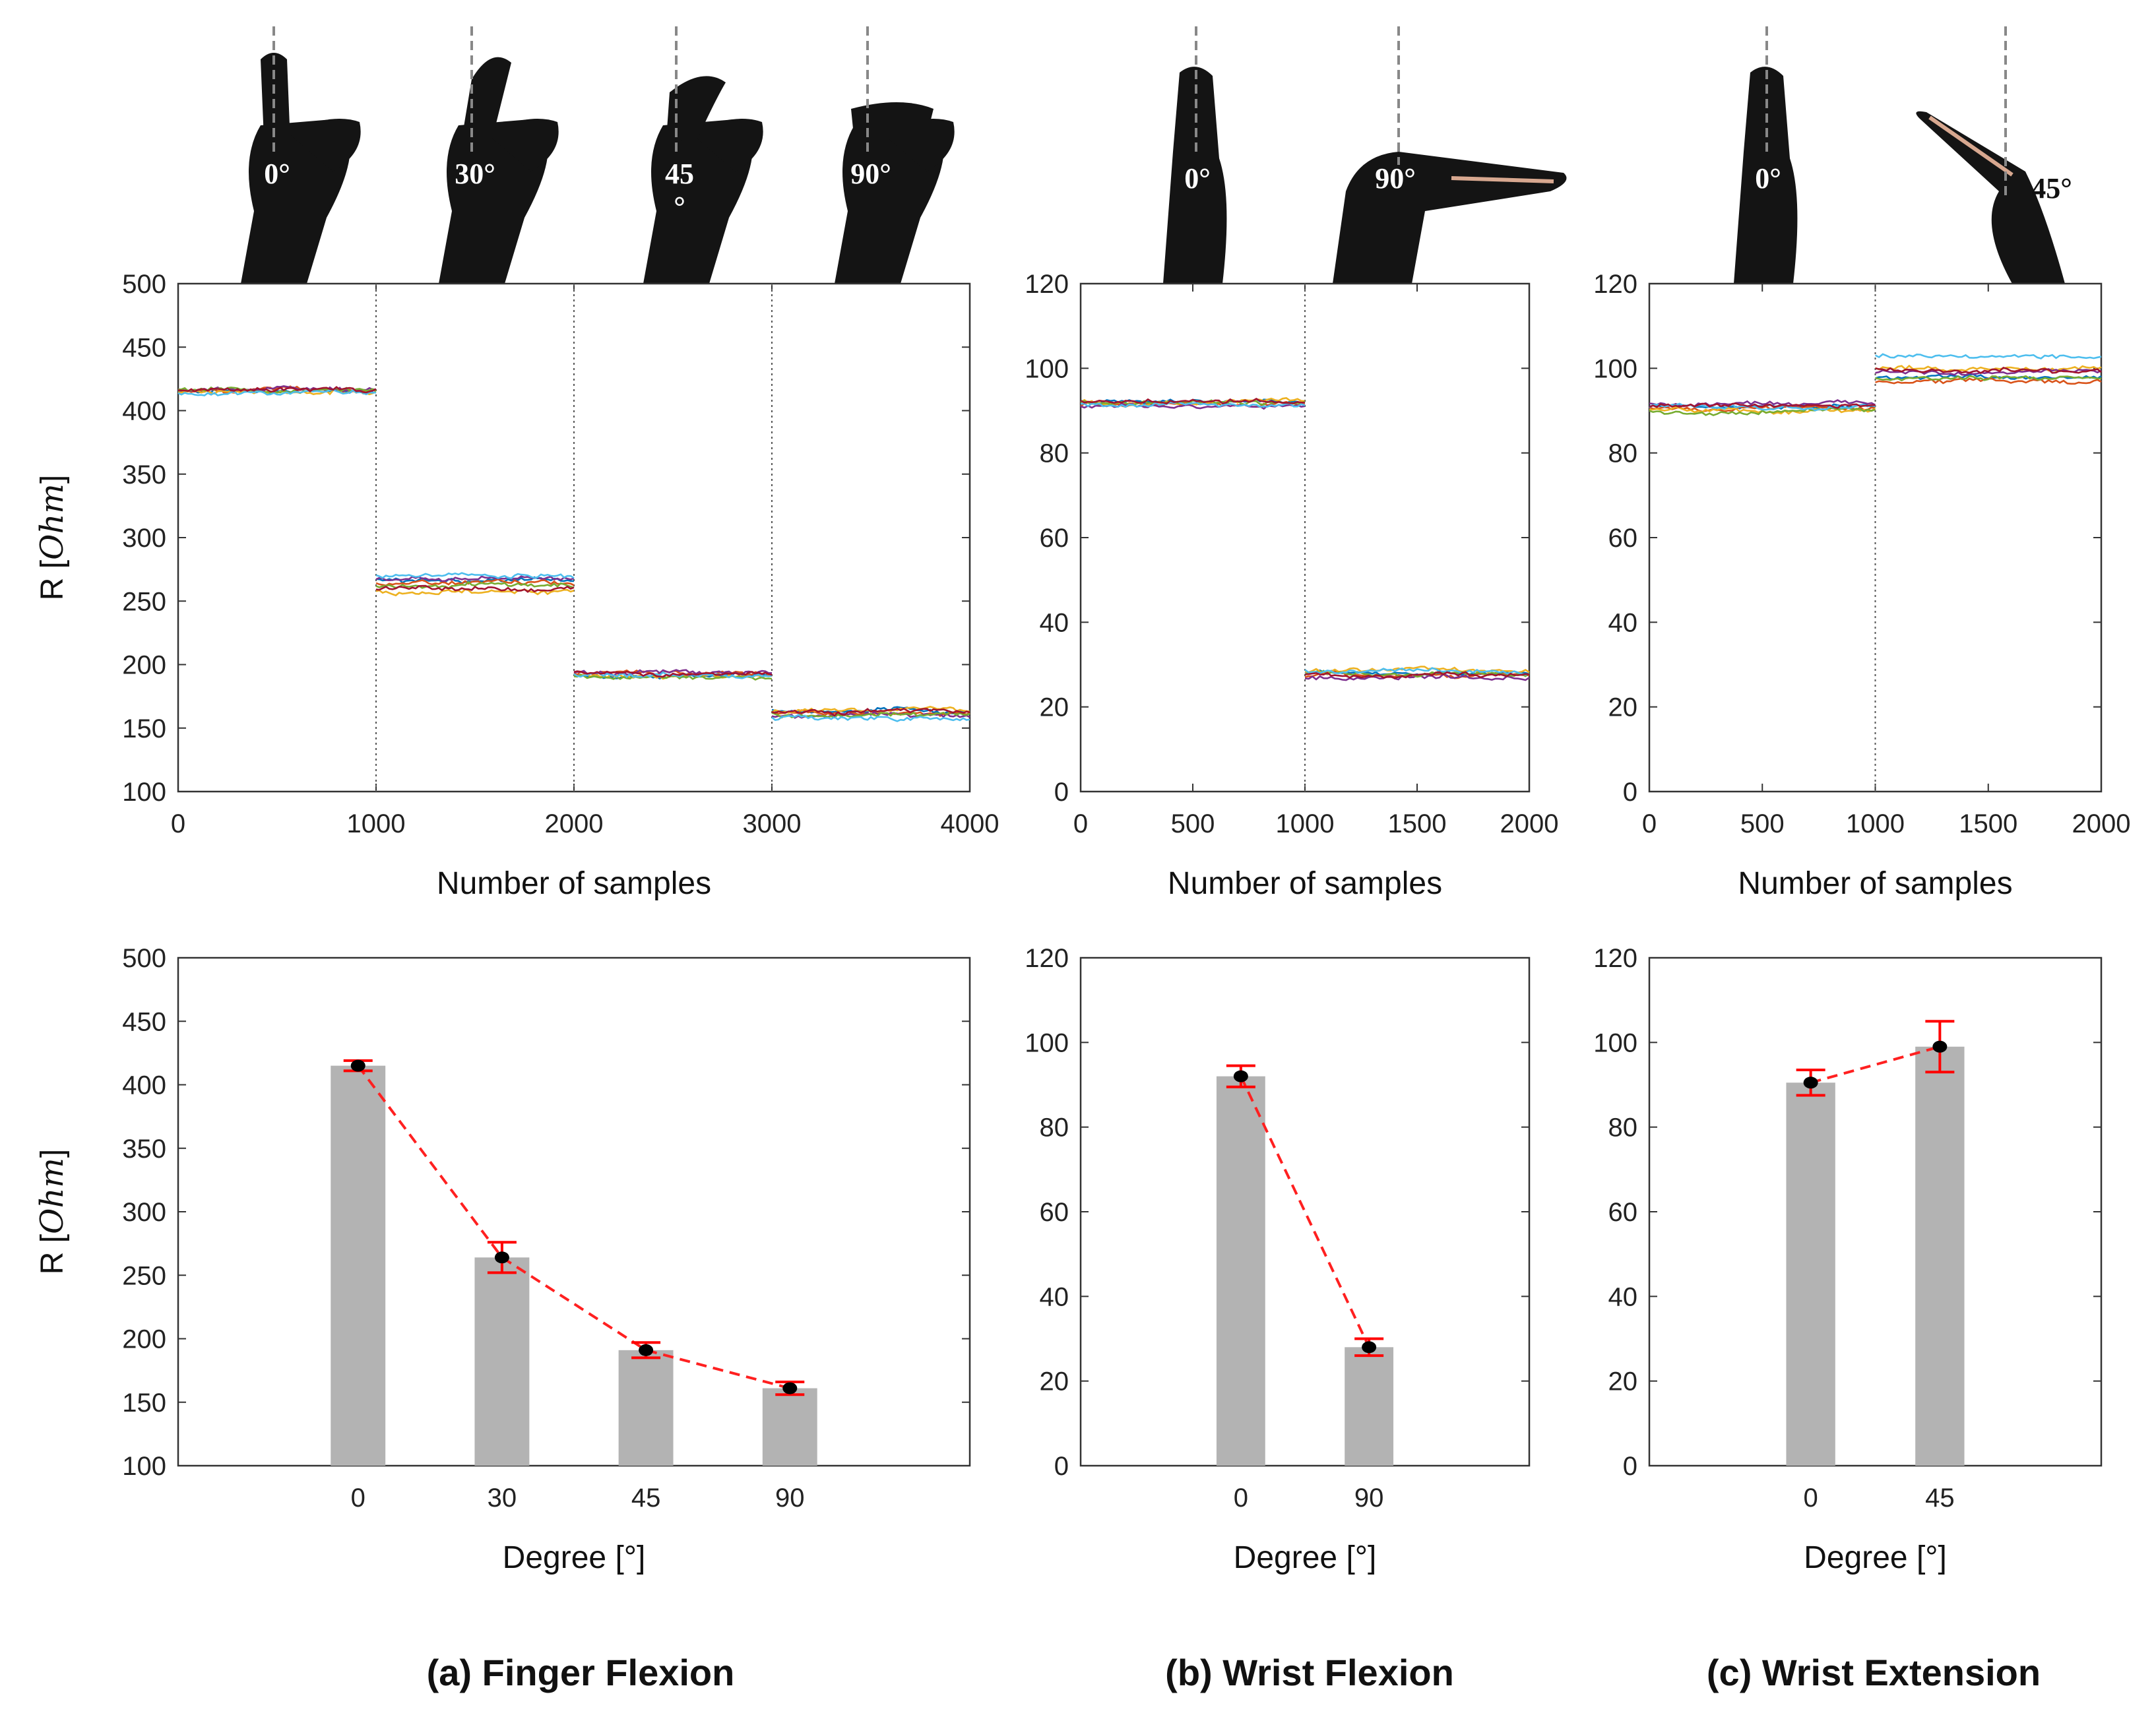 This screenshot has width=2156, height=1719. Describe the element at coordinates (1055, 1381) in the screenshot. I see `chart-b-bottom-ytick-label: 20` at that location.